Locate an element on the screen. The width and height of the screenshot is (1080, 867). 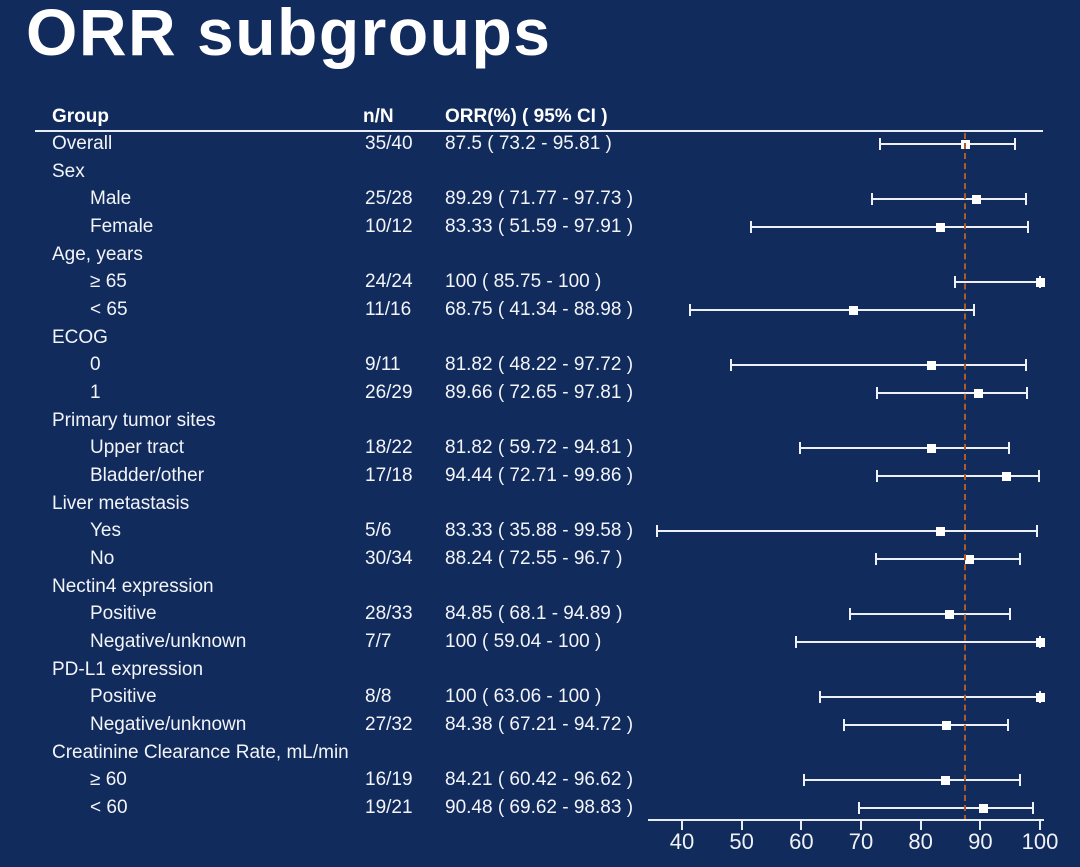
column-header-group: Group is located at coordinates (80, 116).